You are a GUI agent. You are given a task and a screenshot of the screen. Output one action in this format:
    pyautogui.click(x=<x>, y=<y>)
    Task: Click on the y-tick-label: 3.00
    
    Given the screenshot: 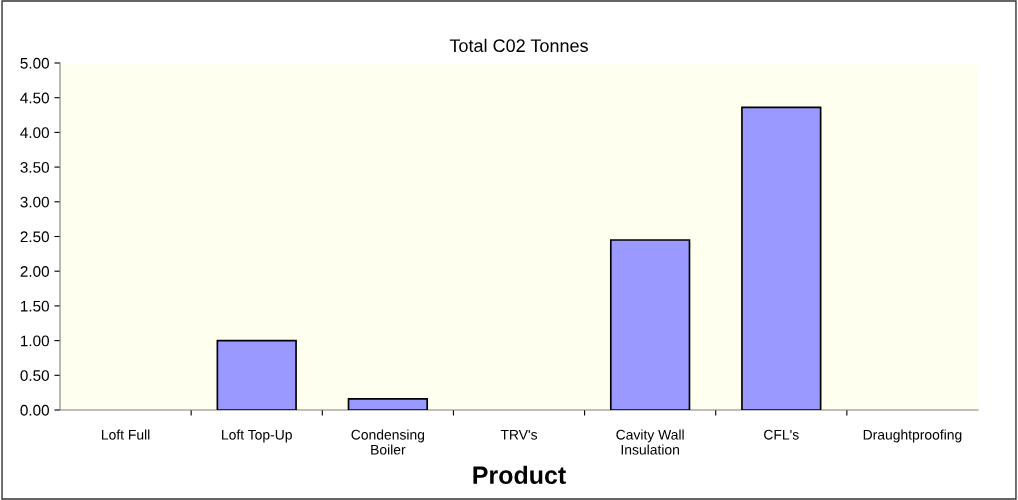 What is the action you would take?
    pyautogui.click(x=34, y=202)
    